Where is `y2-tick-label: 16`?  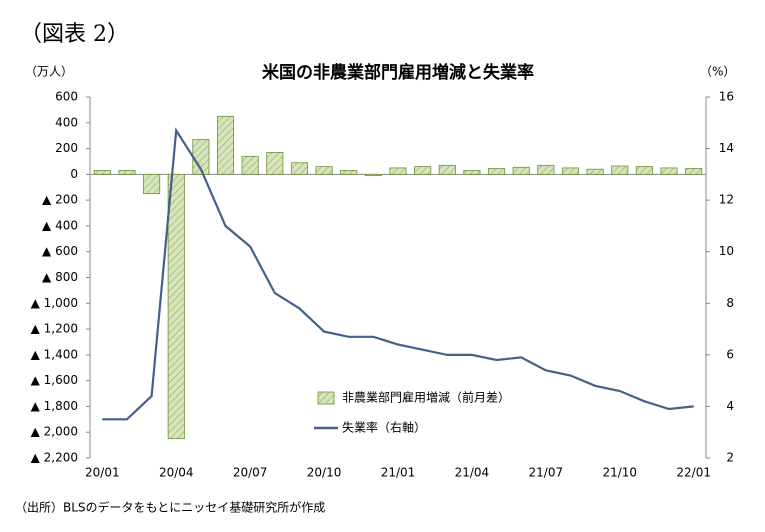 y2-tick-label: 16 is located at coordinates (726, 97).